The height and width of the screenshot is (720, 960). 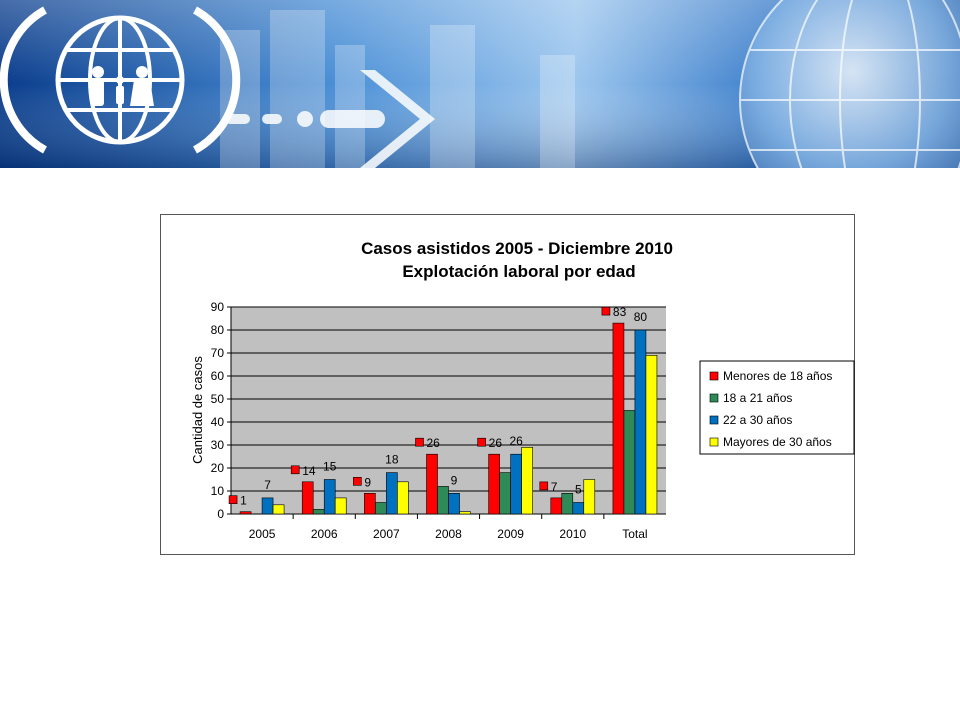 I want to click on data-label: 1, so click(x=243, y=501).